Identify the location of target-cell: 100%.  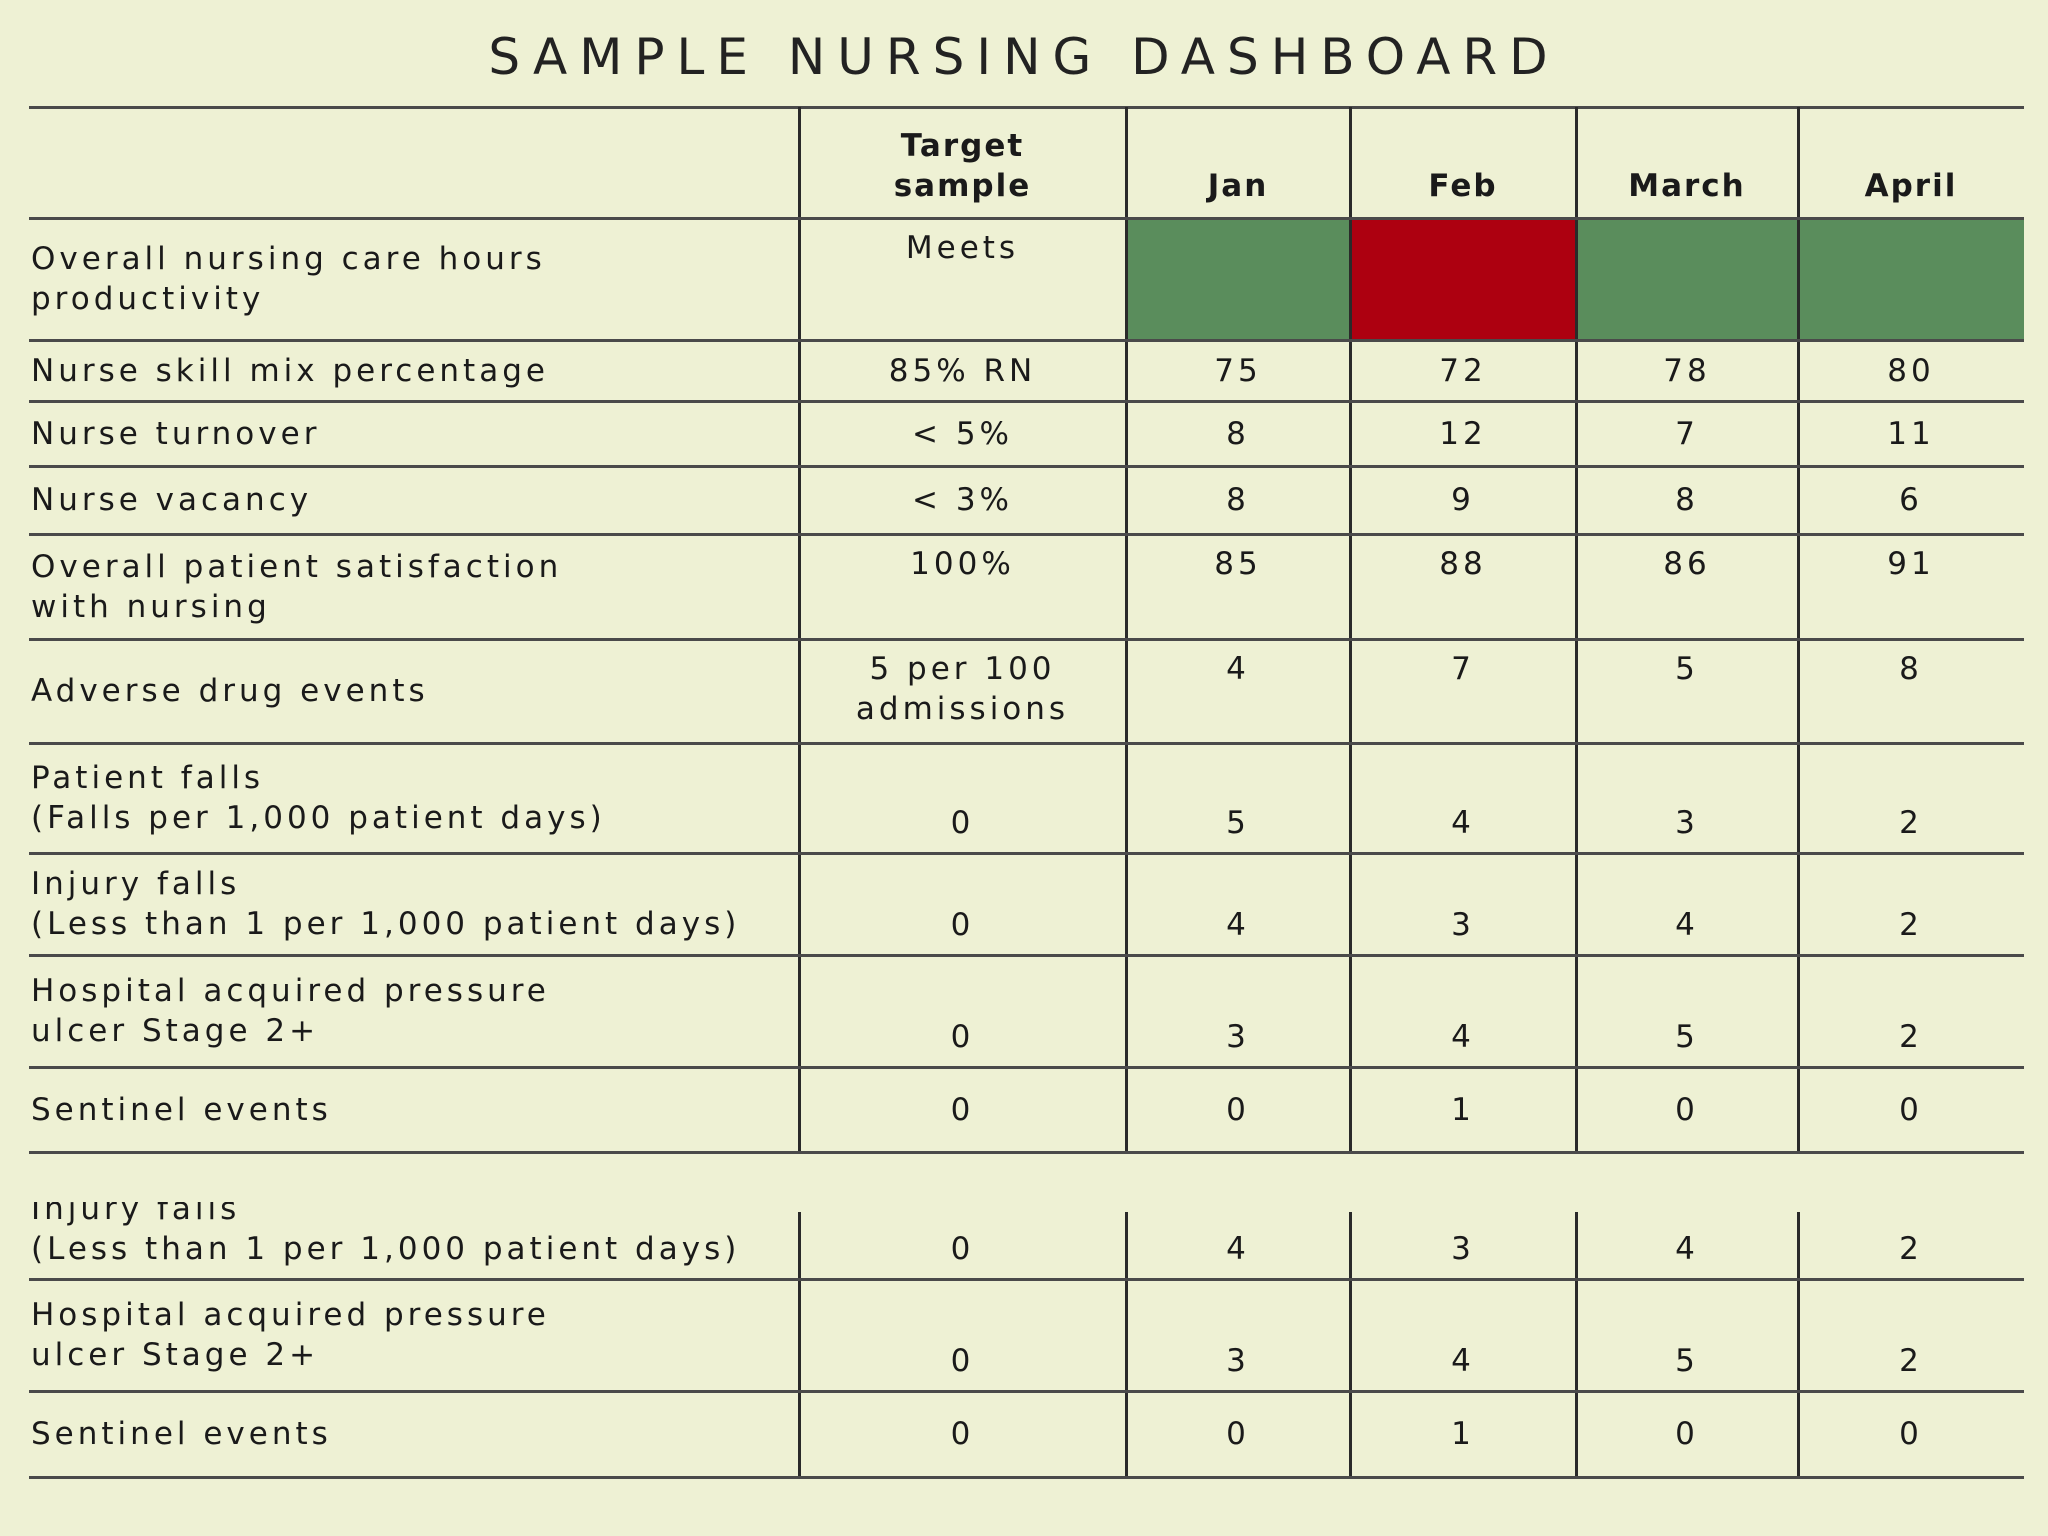
(962, 564).